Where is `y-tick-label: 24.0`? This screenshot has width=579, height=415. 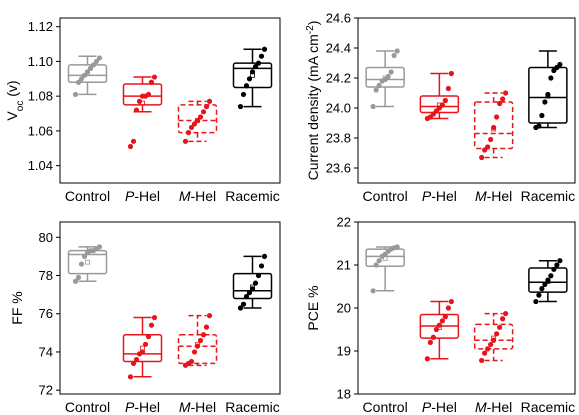 y-tick-label: 24.0 is located at coordinates (338, 108).